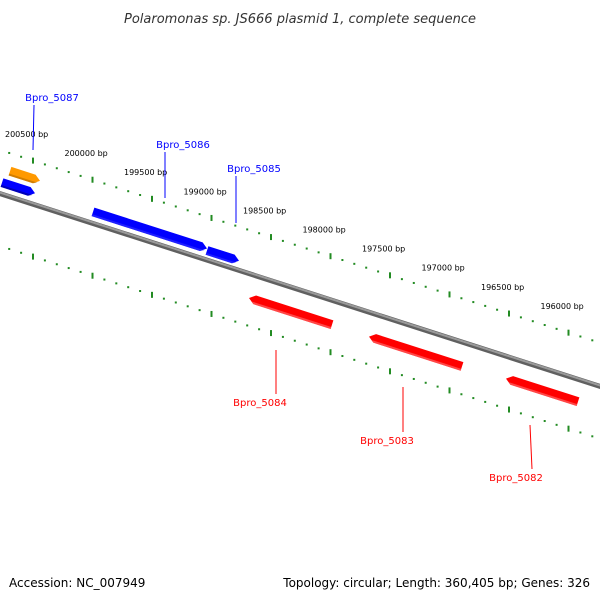  I want to click on tick-label: 196500 bp, so click(502, 287).